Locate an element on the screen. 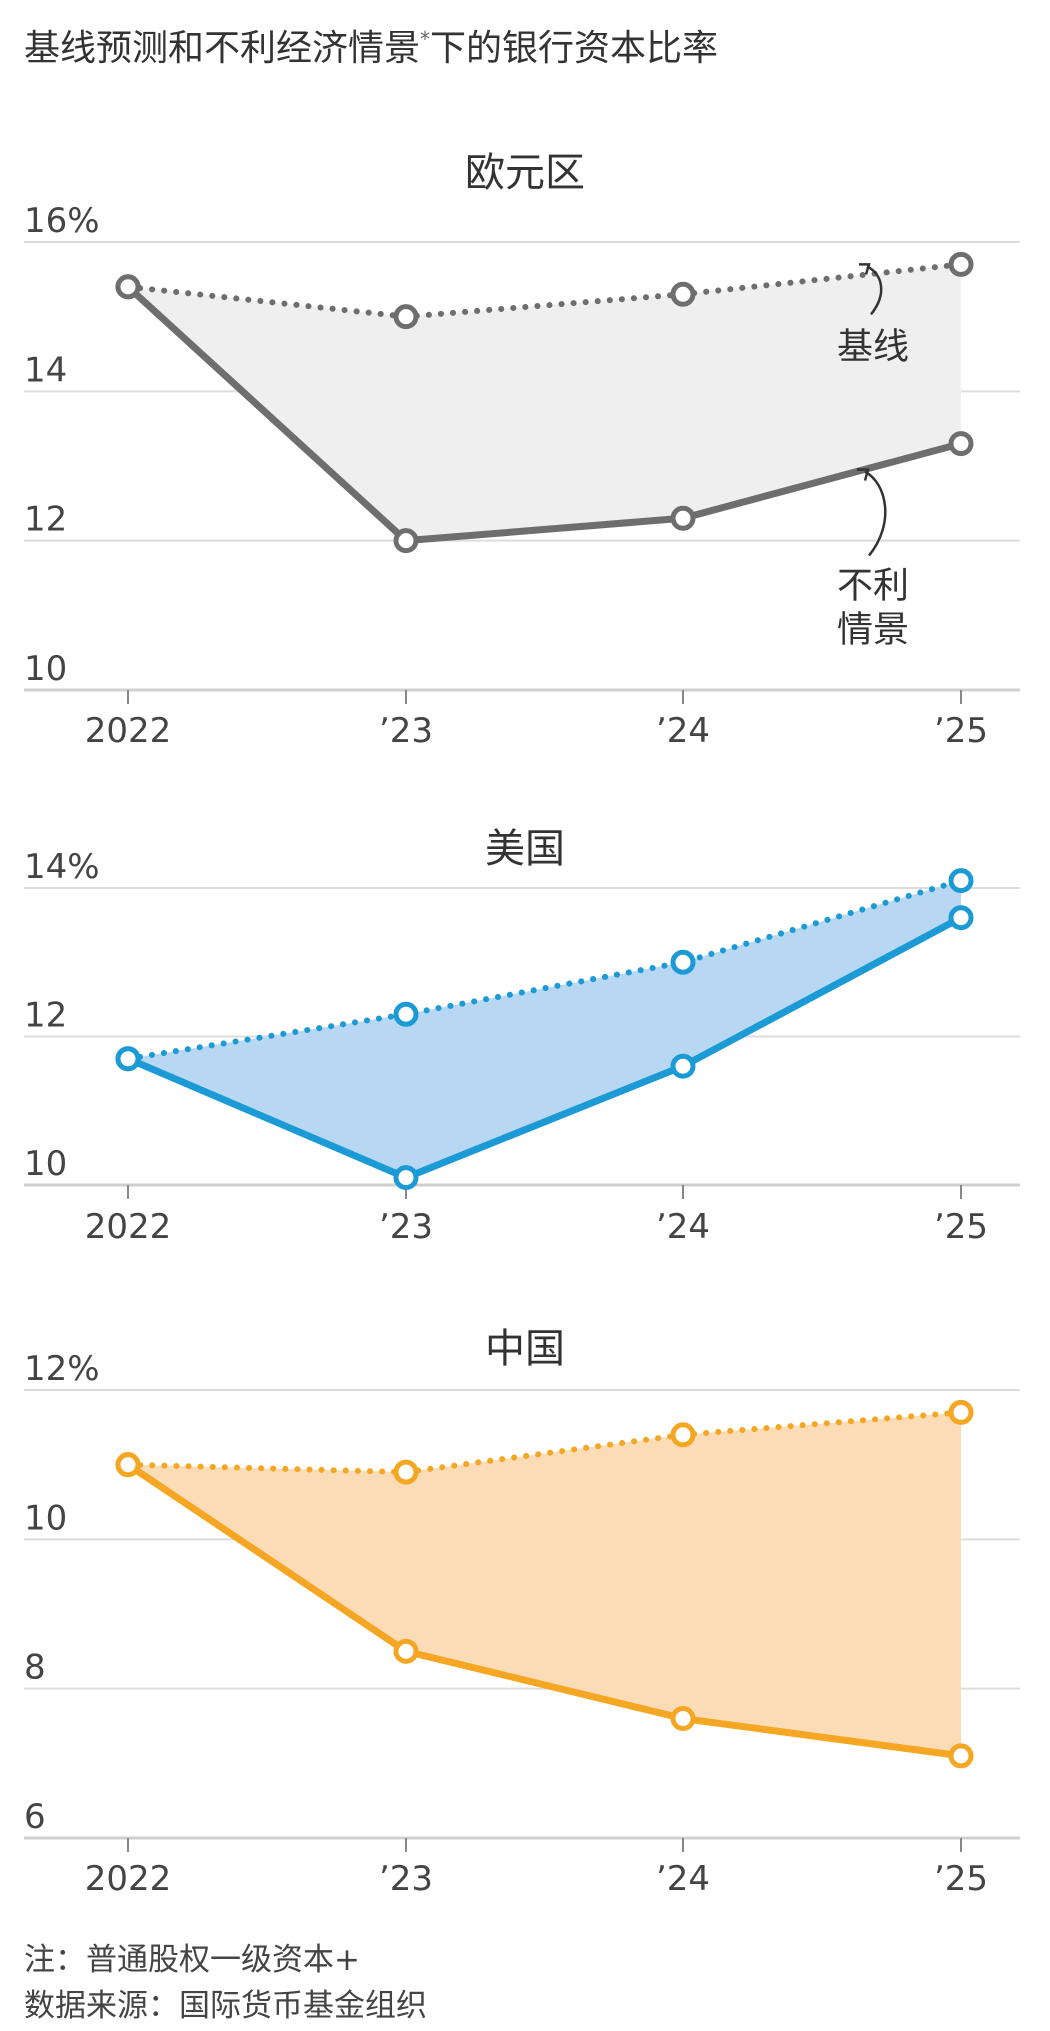 The height and width of the screenshot is (2031, 1050). figure-title-main: 基线预测和不利经济情景 is located at coordinates (222, 48).